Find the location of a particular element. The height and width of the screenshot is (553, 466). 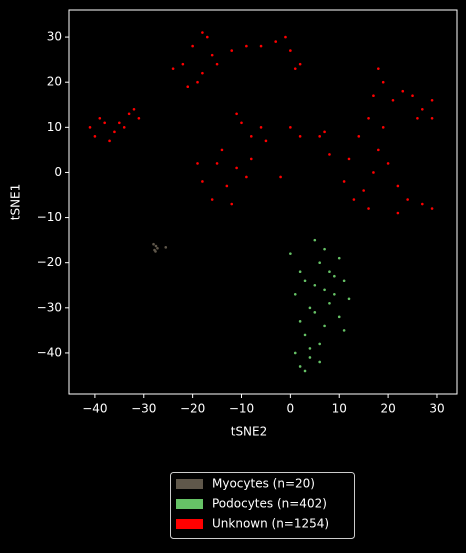

x-tick-label: −20 is located at coordinates (192, 409).